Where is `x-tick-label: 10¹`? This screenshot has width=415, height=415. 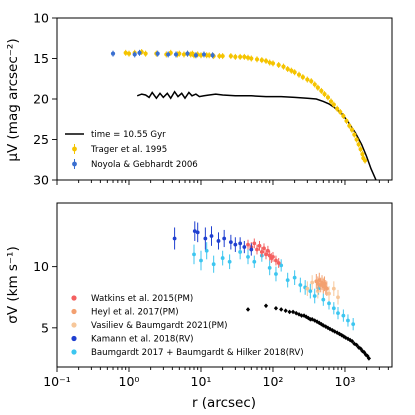
x-tick-label: 10¹ is located at coordinates (201, 381).